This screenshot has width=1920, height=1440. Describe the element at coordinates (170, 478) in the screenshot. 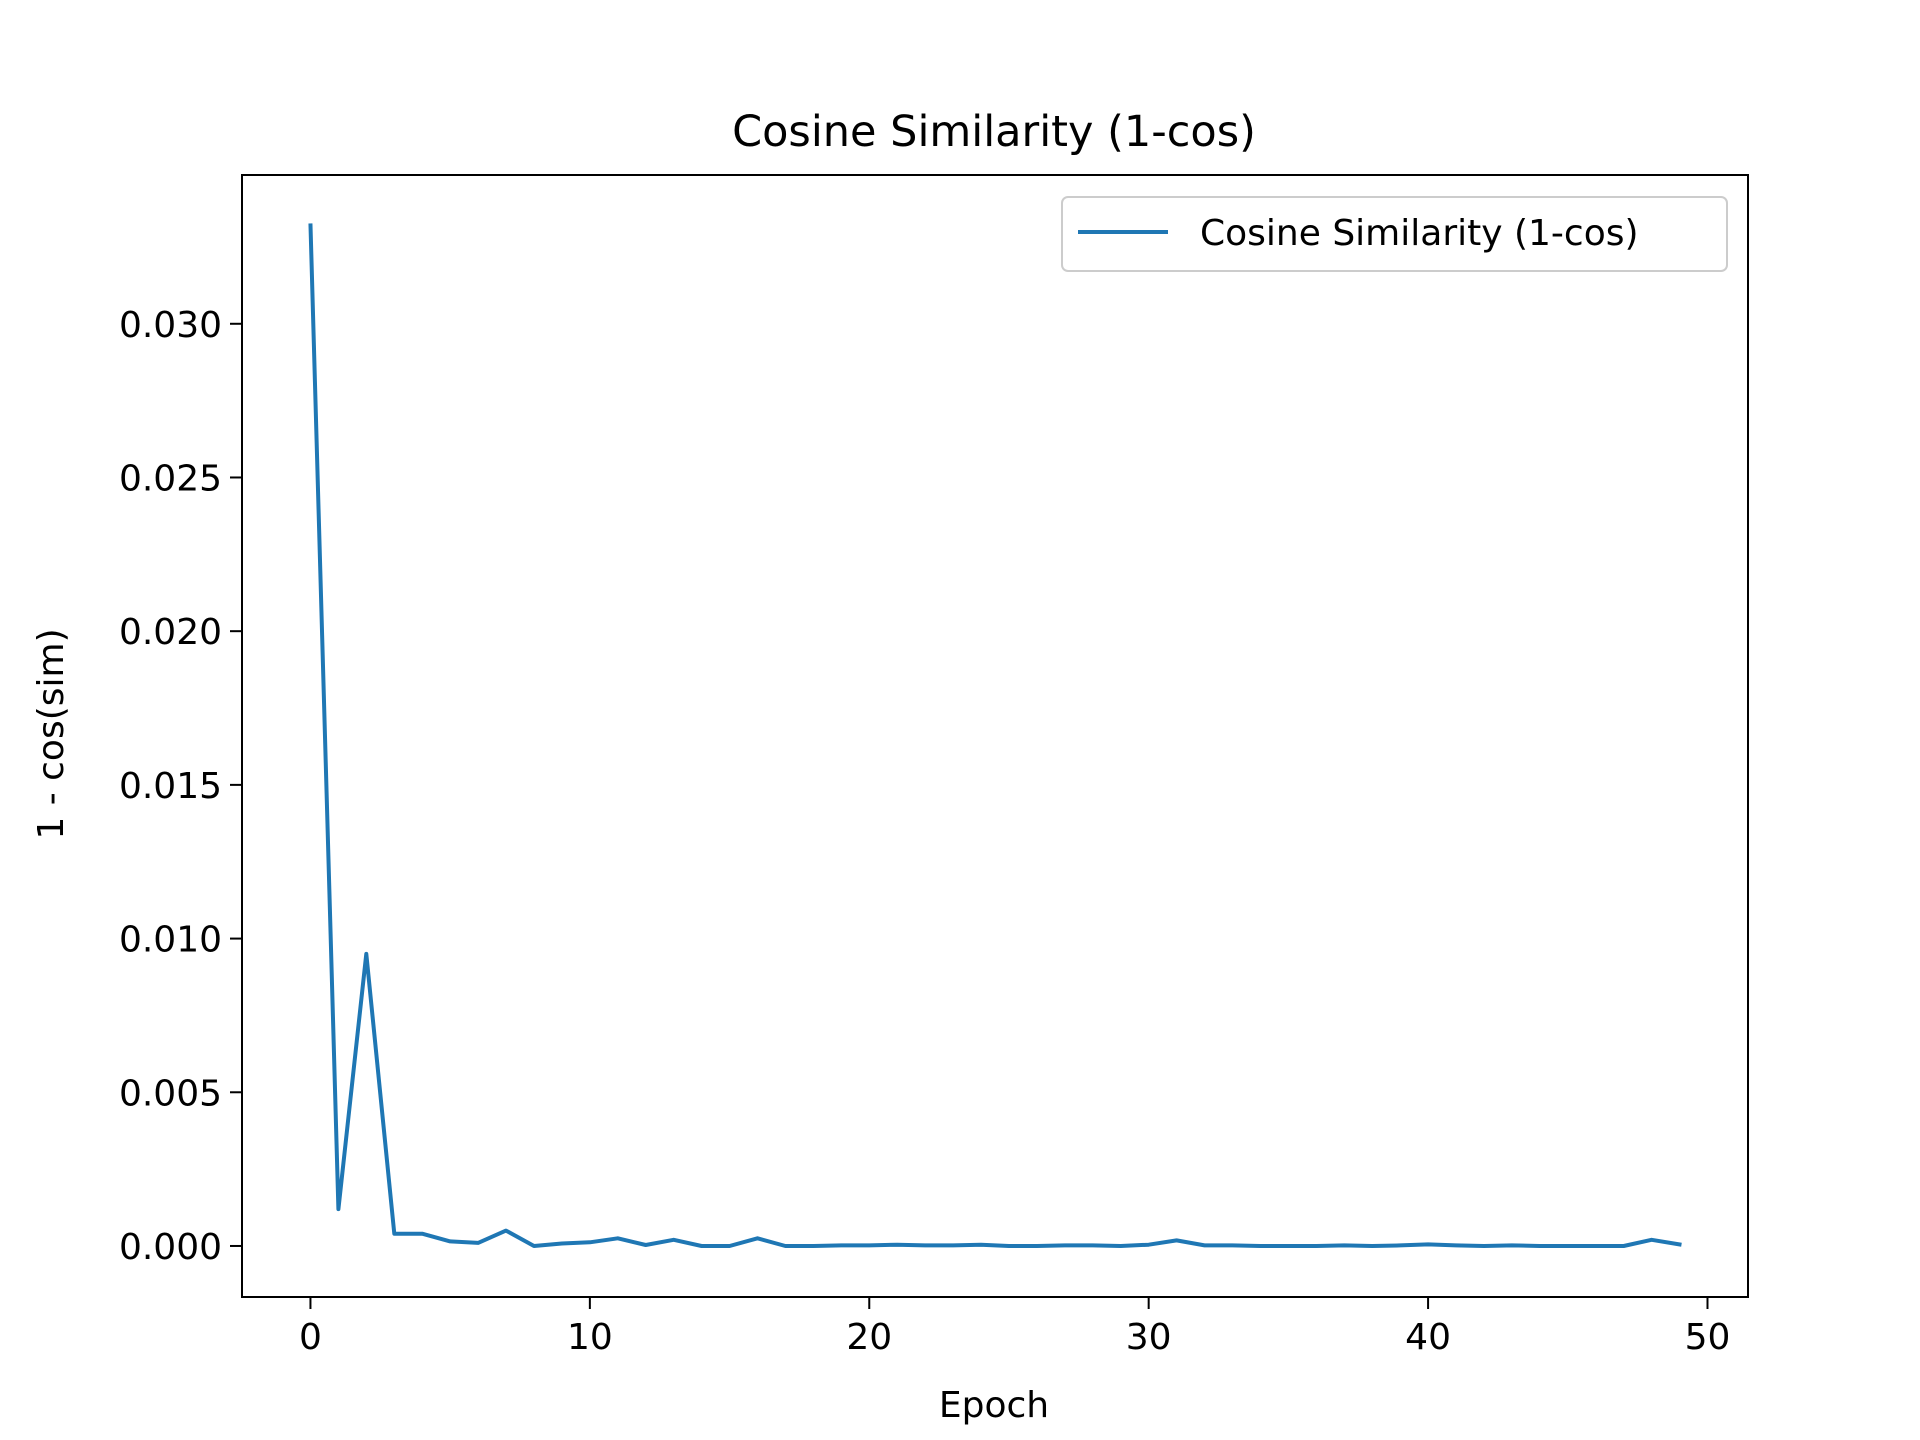

I see `y-tick-label: 0.025` at that location.